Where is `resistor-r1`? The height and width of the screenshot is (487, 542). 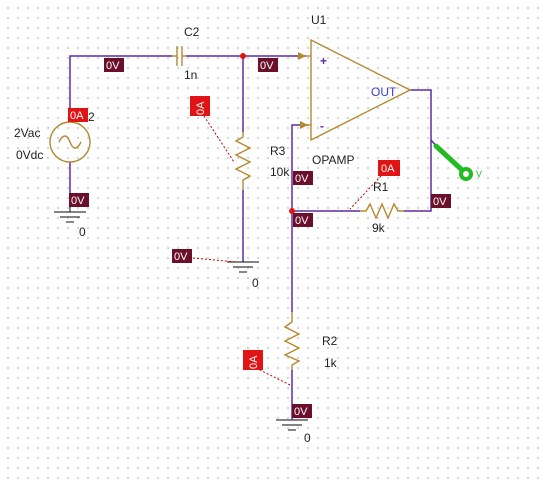
resistor-r1 is located at coordinates (382, 211).